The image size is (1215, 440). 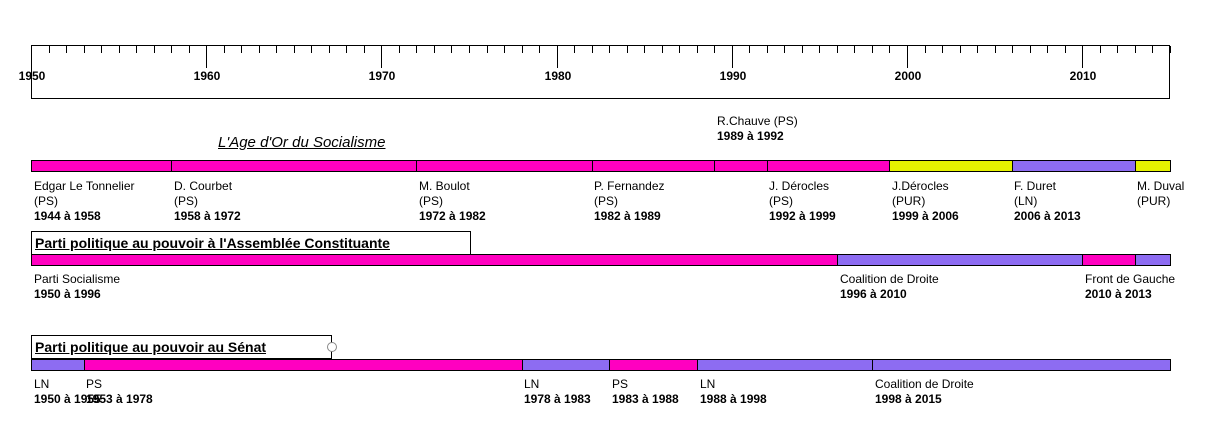 I want to click on timeline-label: J.Dérocles (PUR) 1999 à 2006, so click(x=925, y=201).